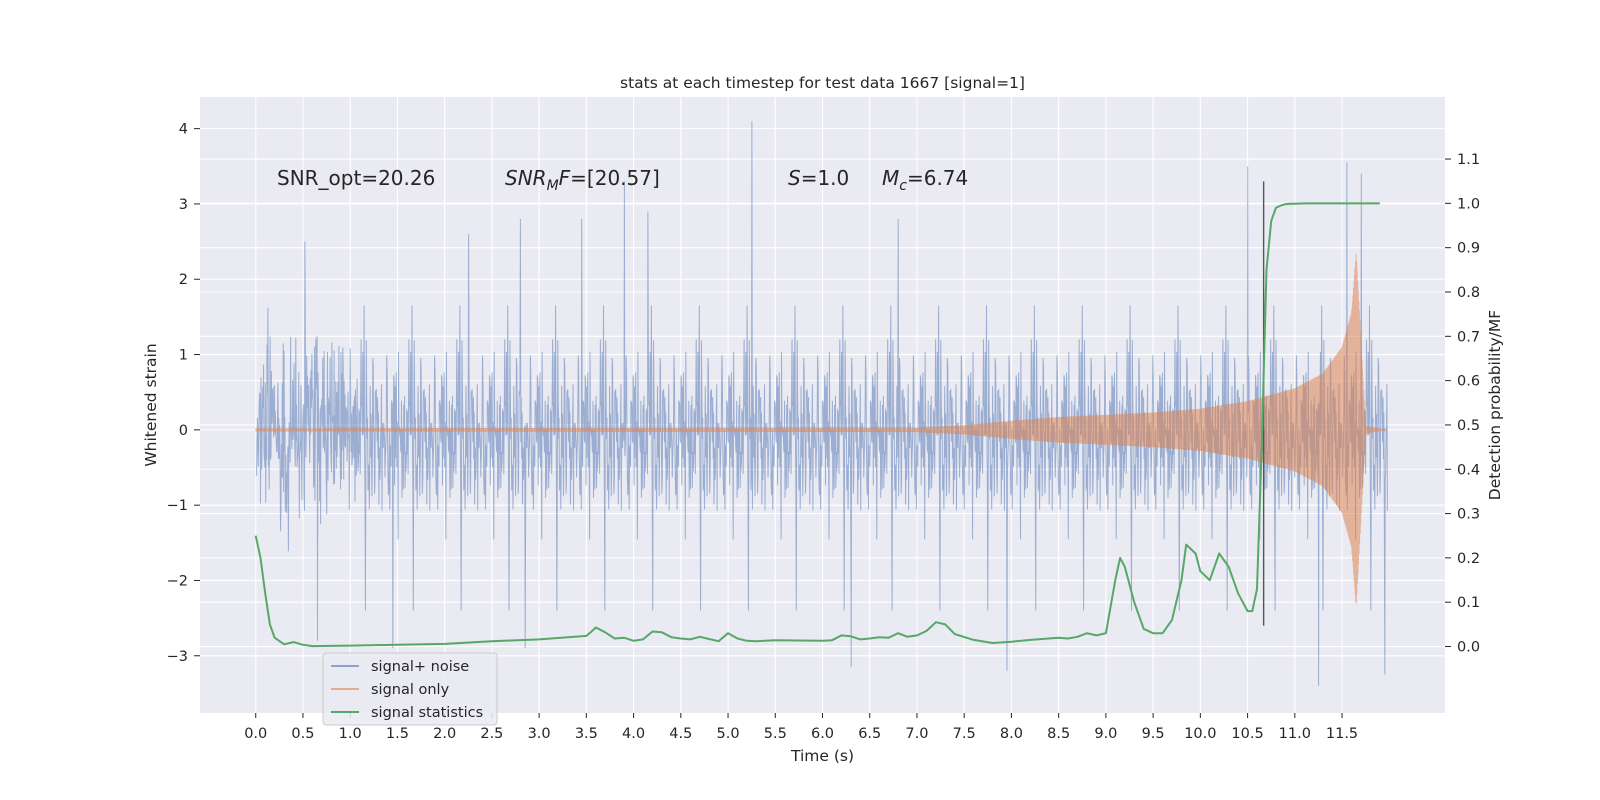  What do you see at coordinates (420, 667) in the screenshot?
I see `legend-label-signal-noise: signal+ noise` at bounding box center [420, 667].